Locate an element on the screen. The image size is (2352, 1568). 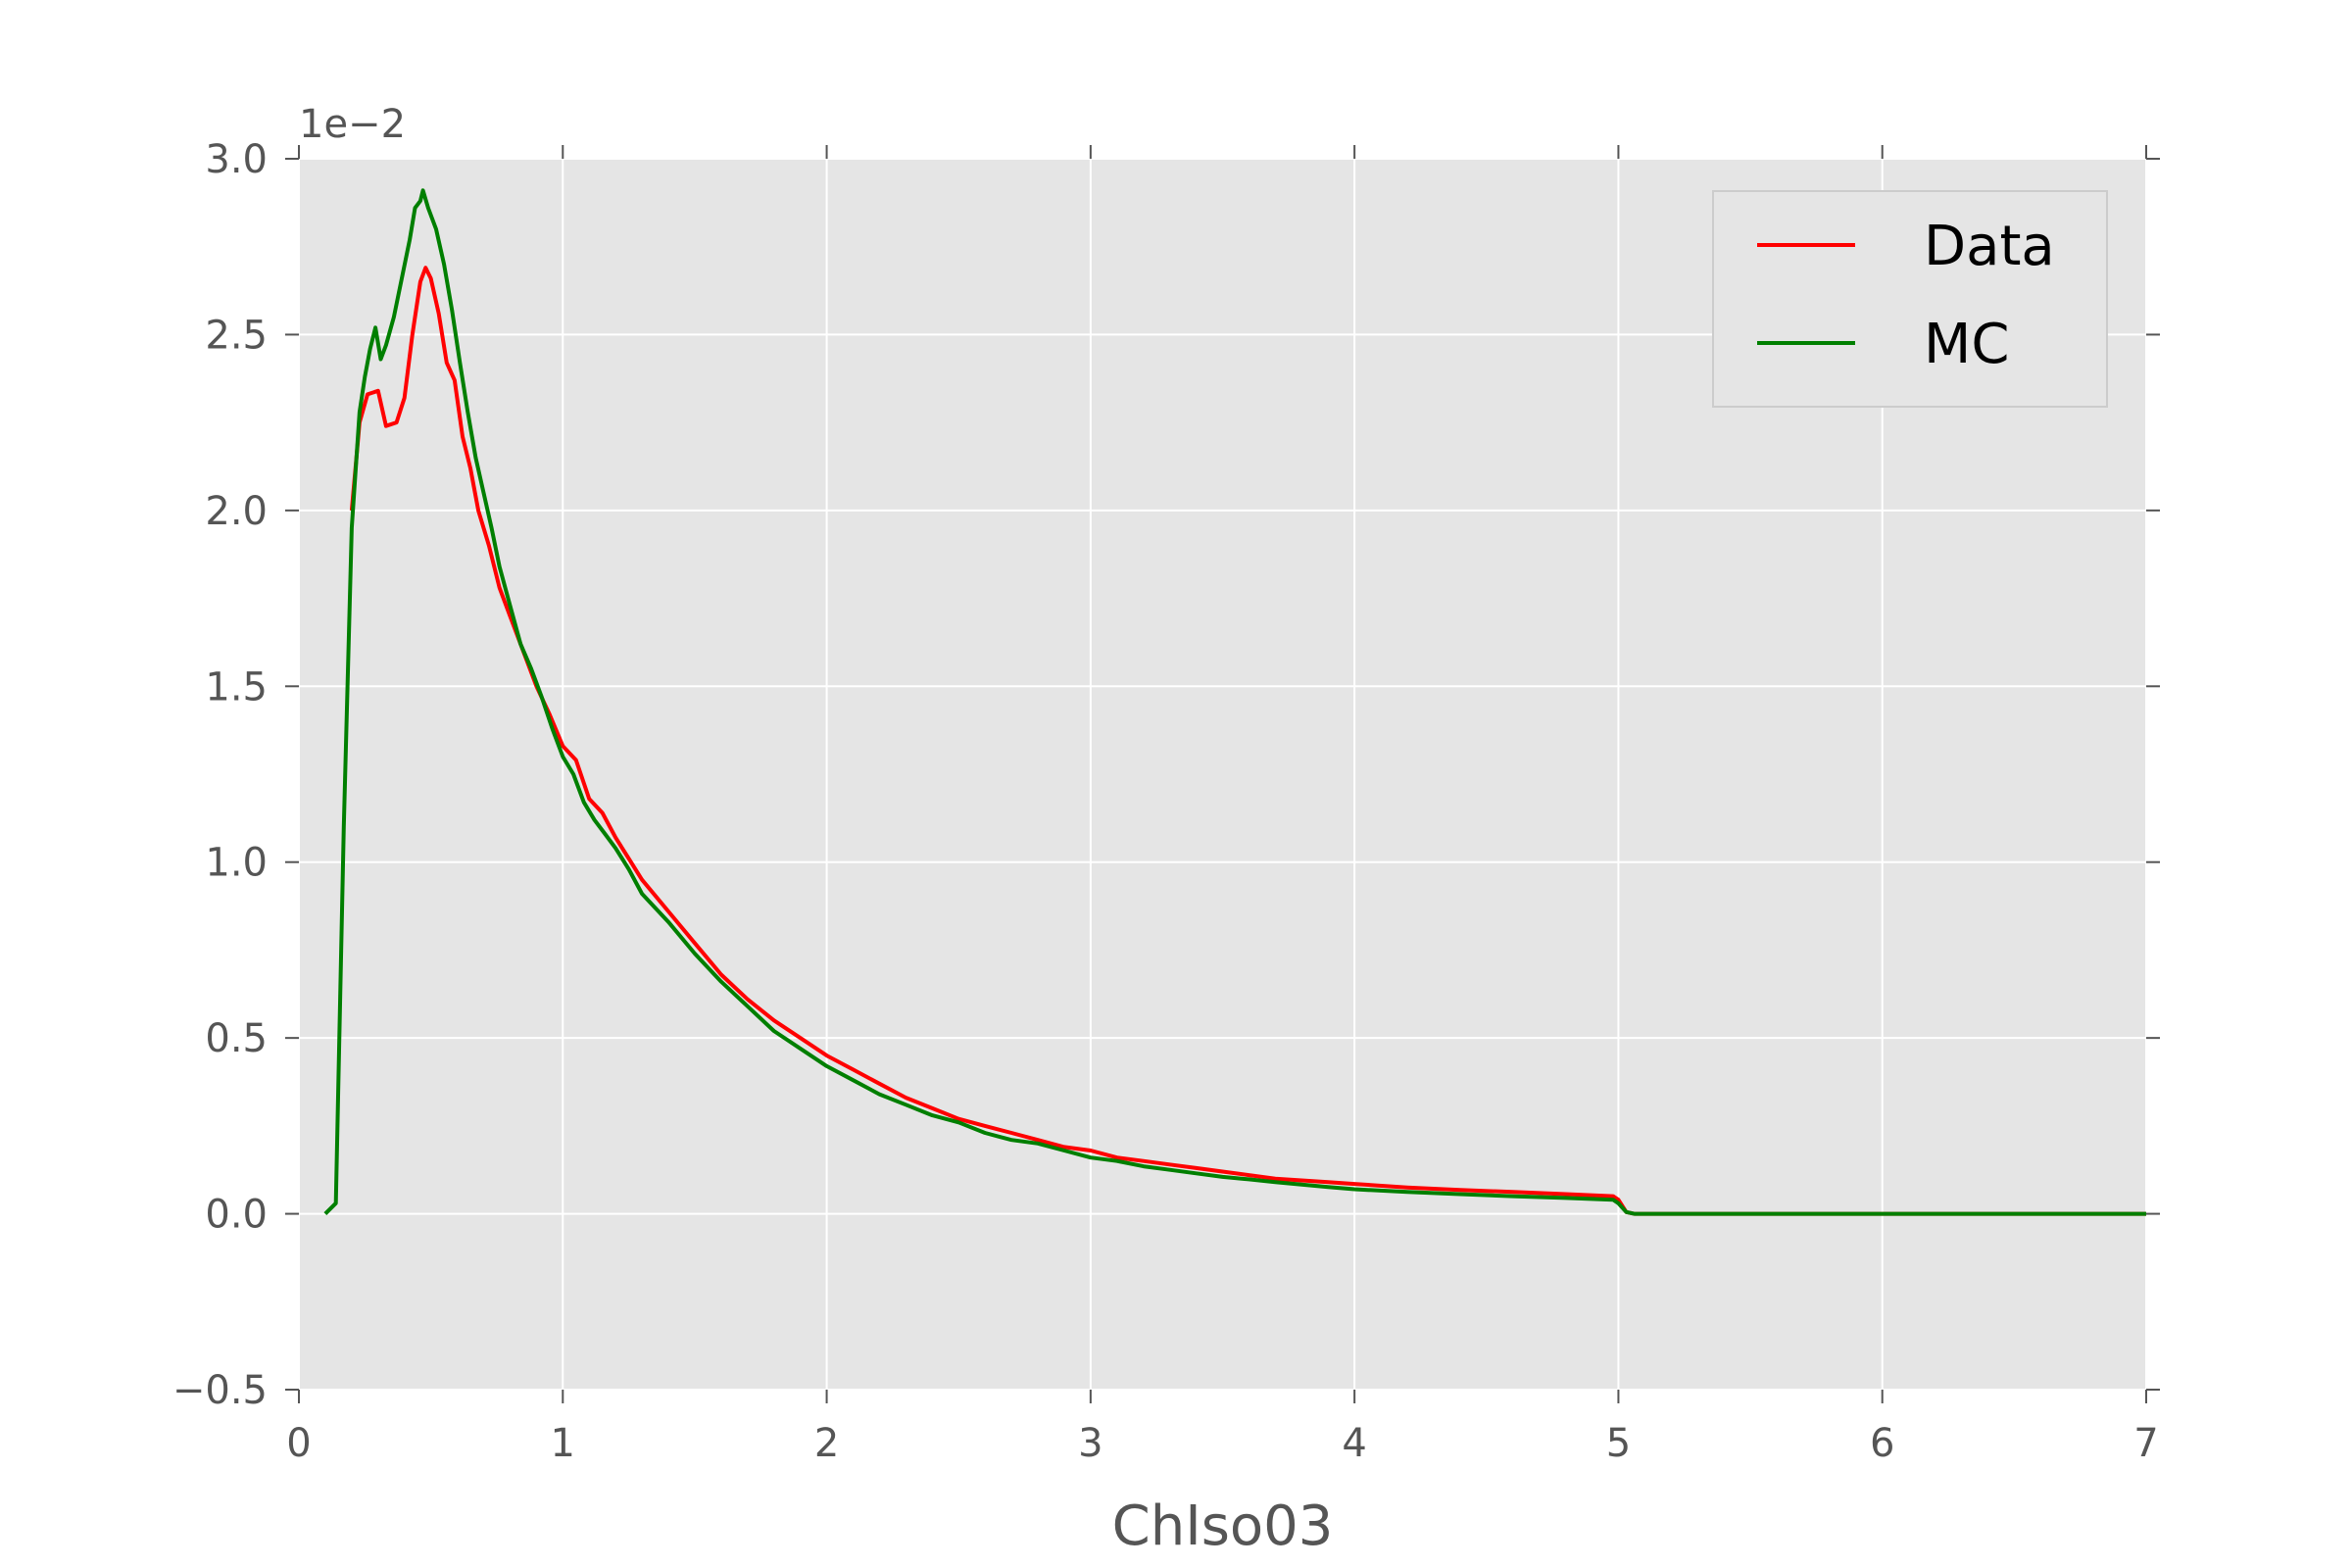
y-tick-label: 0.0 is located at coordinates (236, 1215).